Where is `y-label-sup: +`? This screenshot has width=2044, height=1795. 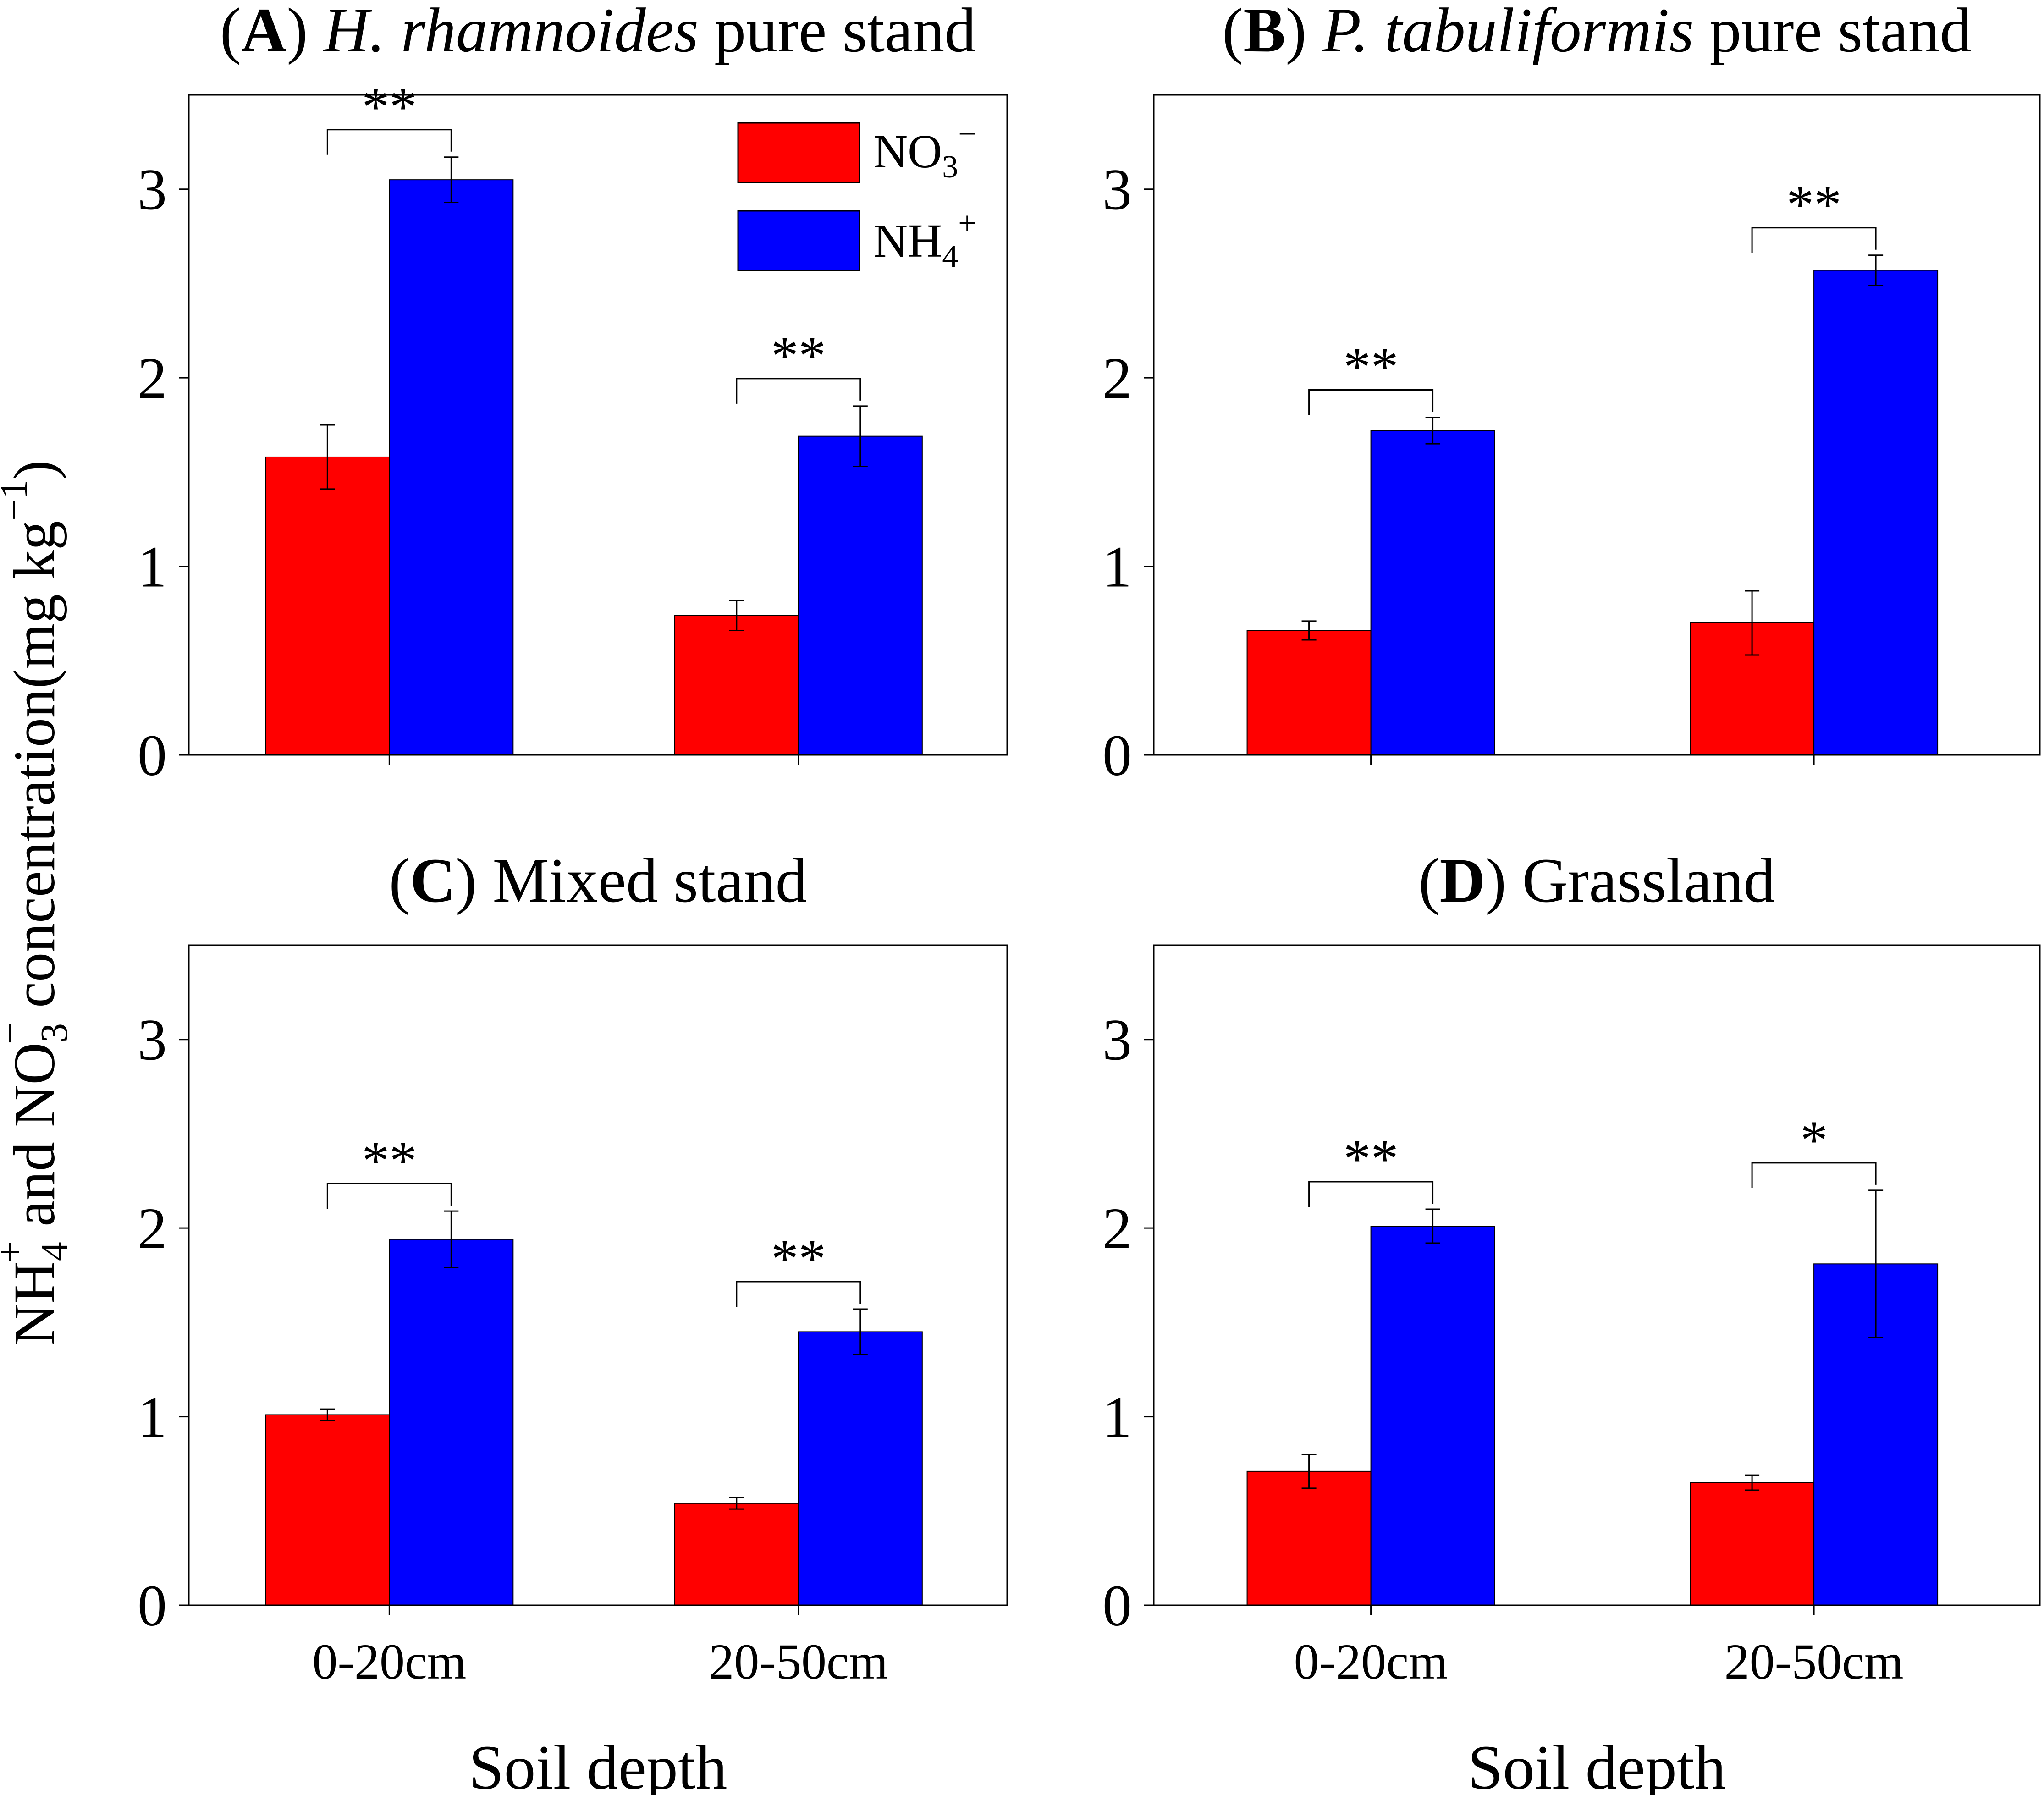
y-label-sup: + is located at coordinates (16, 1252).